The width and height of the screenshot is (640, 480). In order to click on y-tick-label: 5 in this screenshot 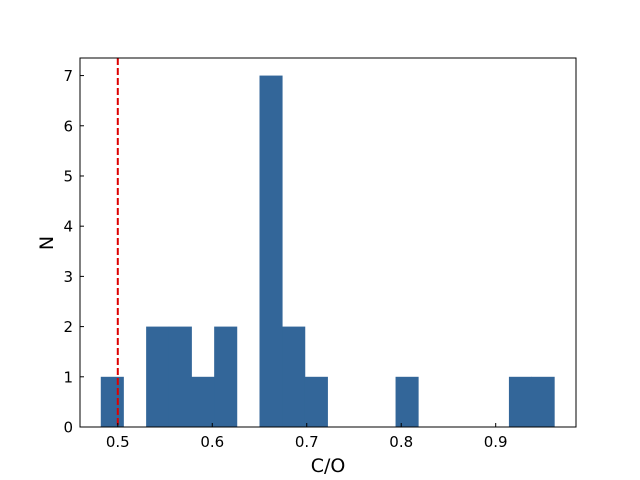, I will do `click(68, 176)`.